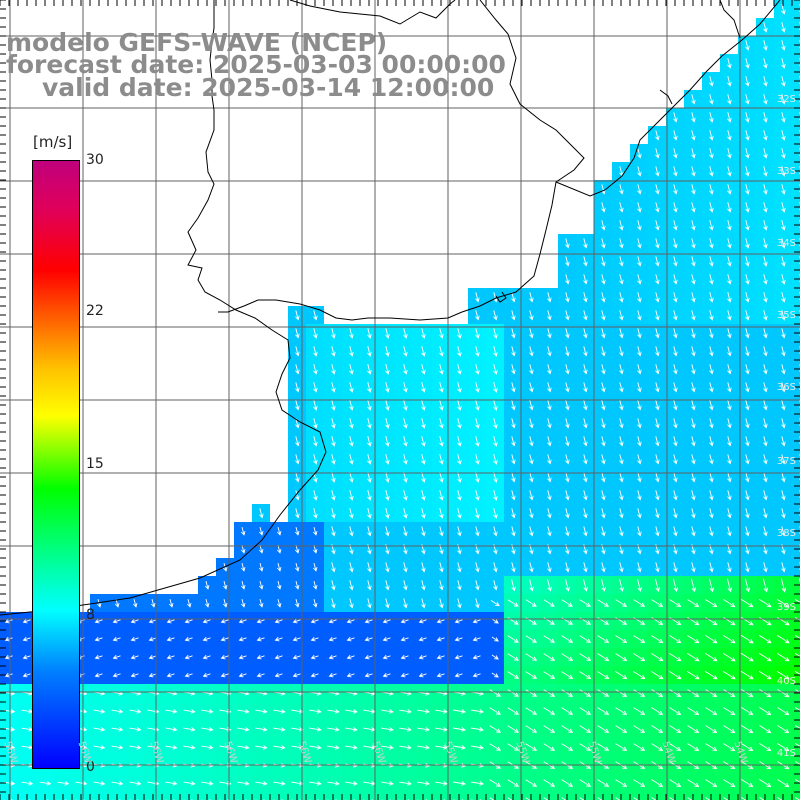  Describe the element at coordinates (53, 142) in the screenshot. I see `colorbar-unit: [m/s]` at that location.